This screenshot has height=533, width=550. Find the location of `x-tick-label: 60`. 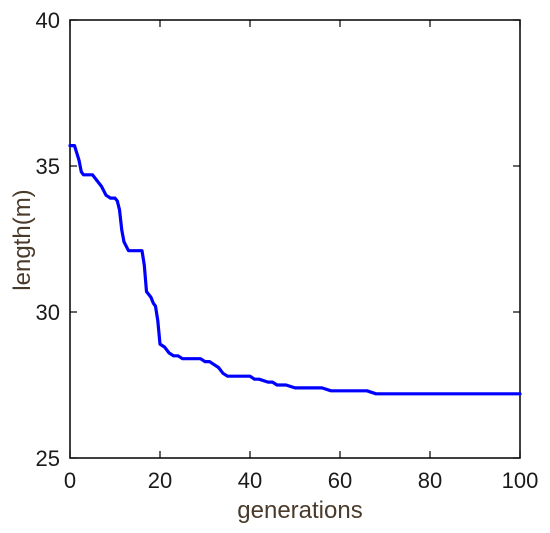

x-tick-label: 60 is located at coordinates (340, 480).